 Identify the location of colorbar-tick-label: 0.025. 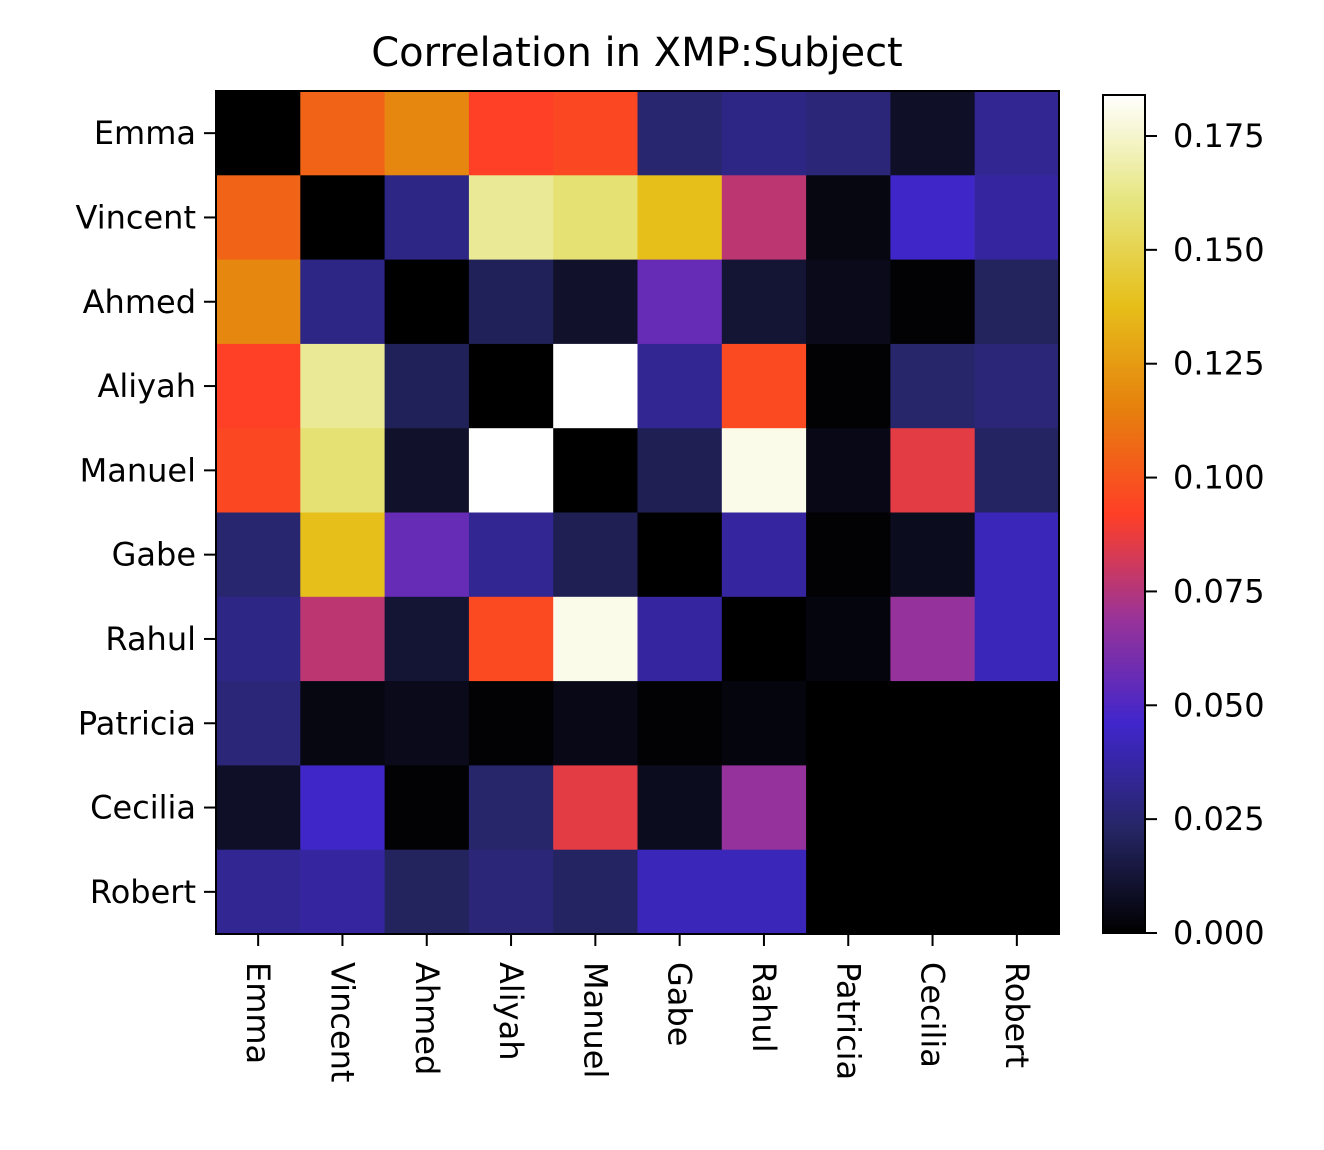
(1219, 819).